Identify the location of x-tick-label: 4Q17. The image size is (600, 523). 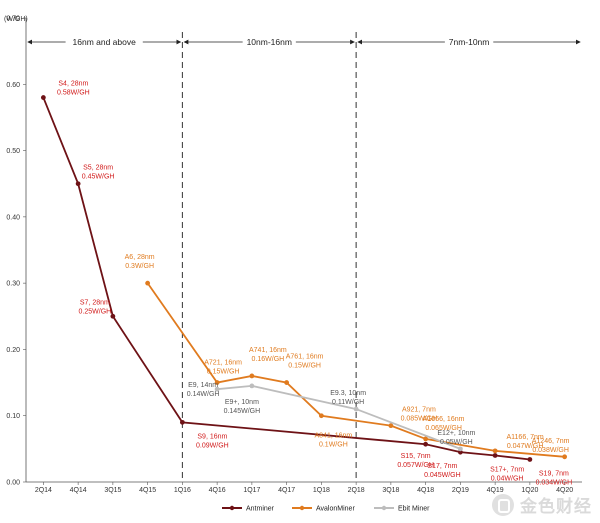
(286, 490).